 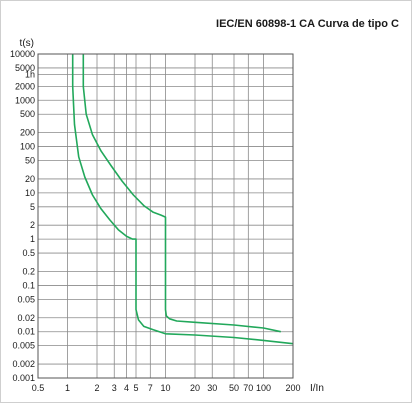 What do you see at coordinates (26, 332) in the screenshot?
I see `y-tick-label: 0.01` at bounding box center [26, 332].